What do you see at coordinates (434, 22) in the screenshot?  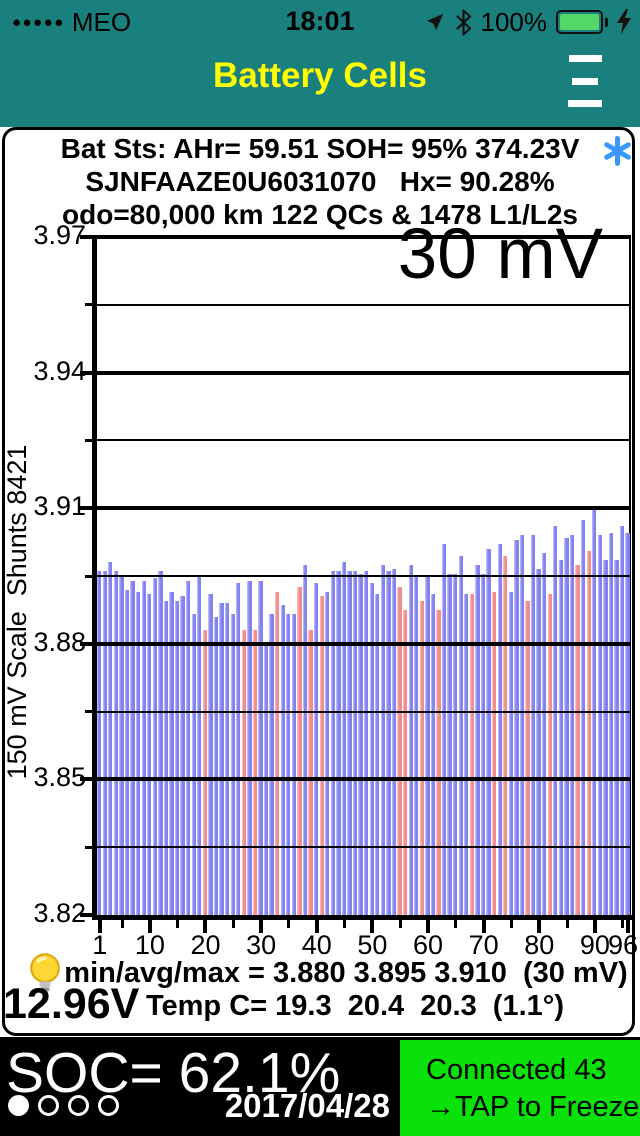 I see `location-arrow-icon` at bounding box center [434, 22].